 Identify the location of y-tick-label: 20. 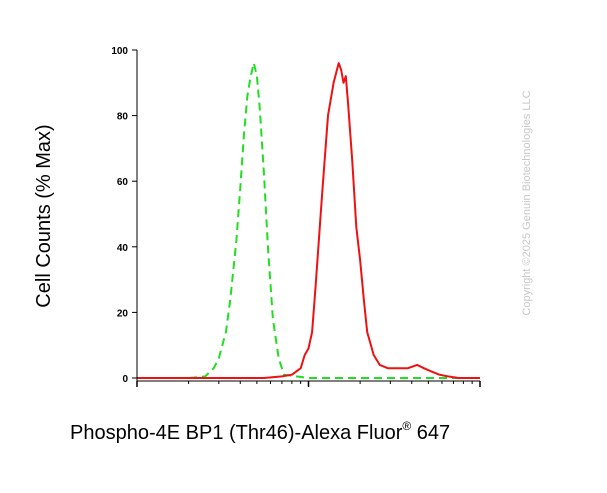
(123, 313).